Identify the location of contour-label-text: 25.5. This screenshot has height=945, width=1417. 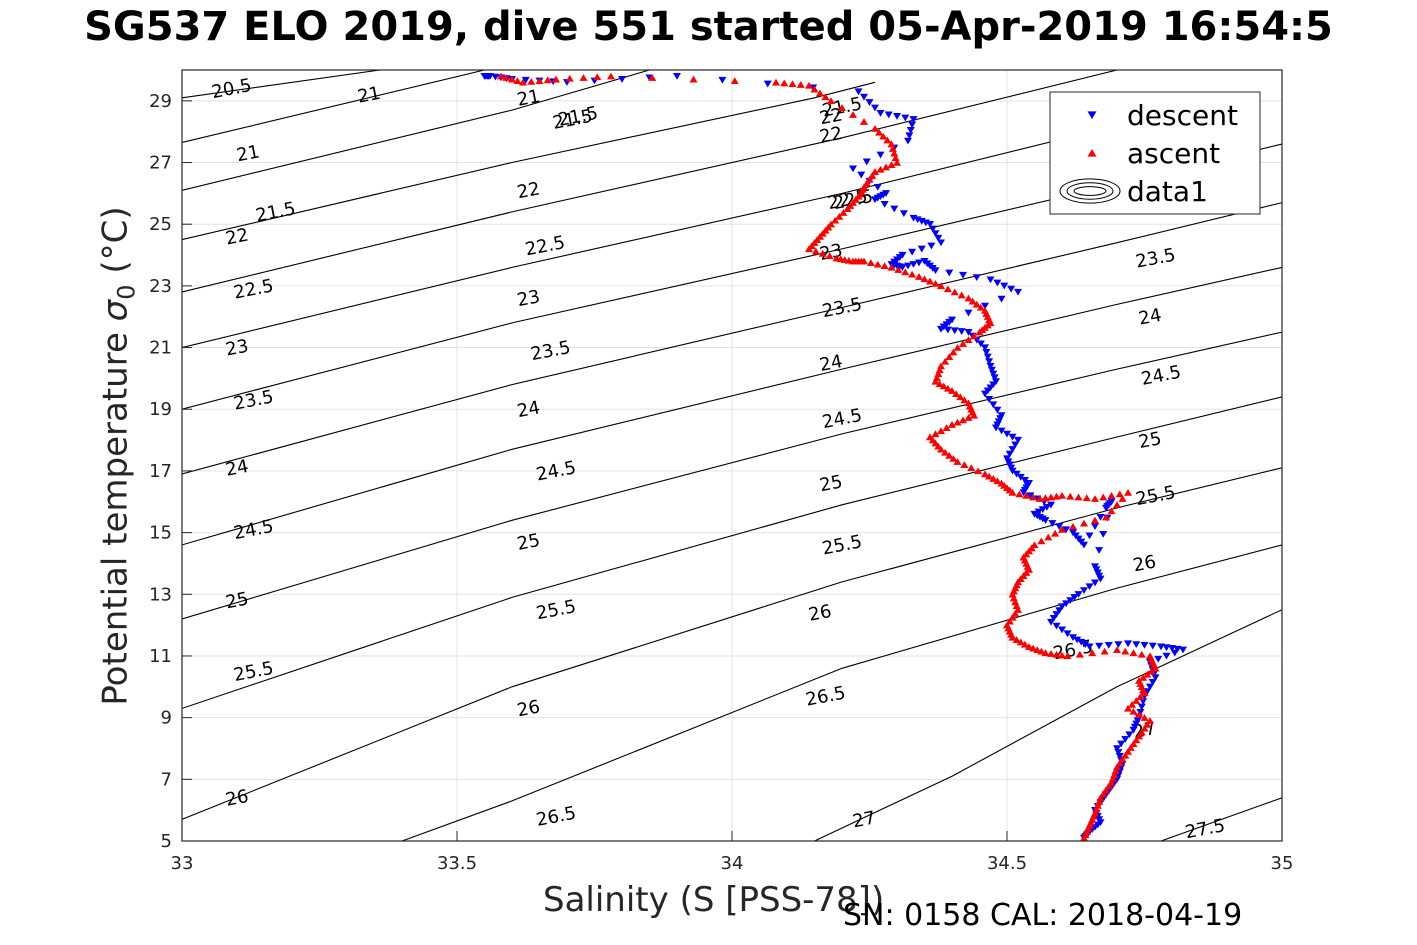
(253, 672).